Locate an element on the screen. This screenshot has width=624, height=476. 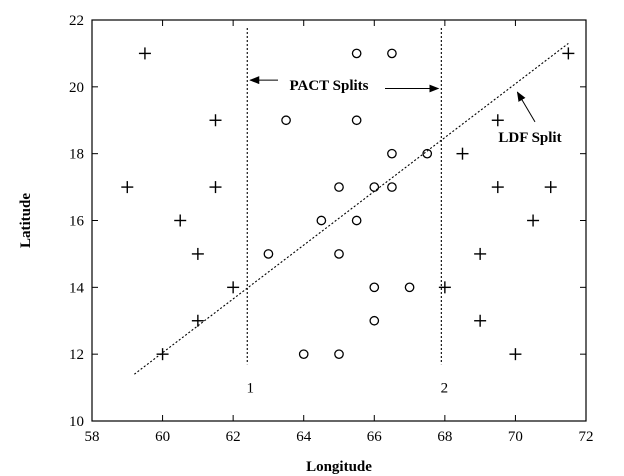
x-tick-label: 62 is located at coordinates (233, 437).